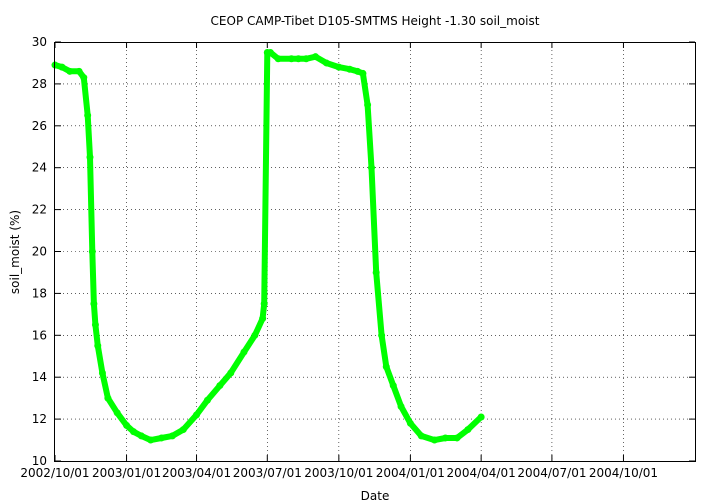 The image size is (720, 504). Describe the element at coordinates (551, 473) in the screenshot. I see `x-tick-label: 2004/07/01` at that location.